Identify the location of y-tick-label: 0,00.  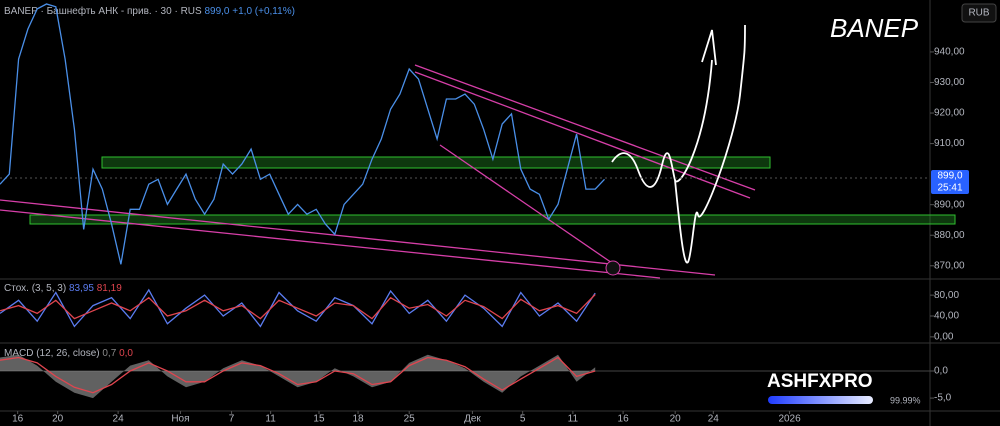
(944, 337).